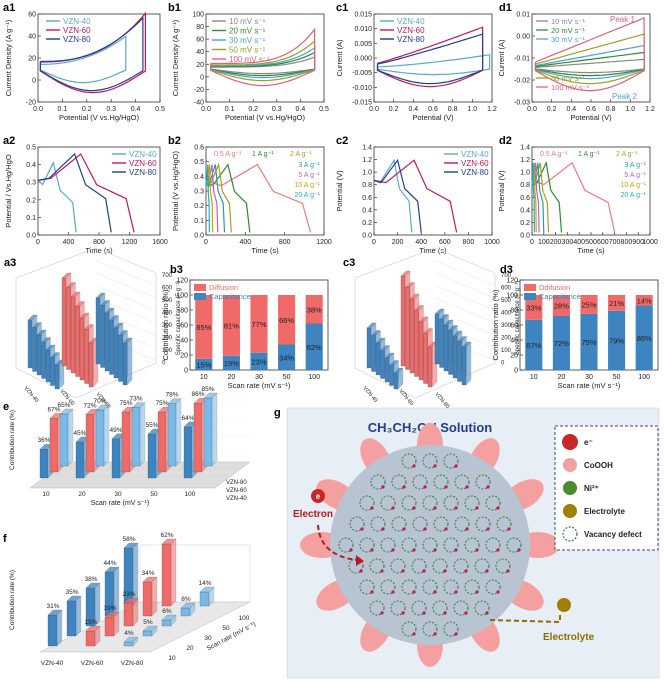  I want to click on panel-label-d2: d2, so click(505, 141).